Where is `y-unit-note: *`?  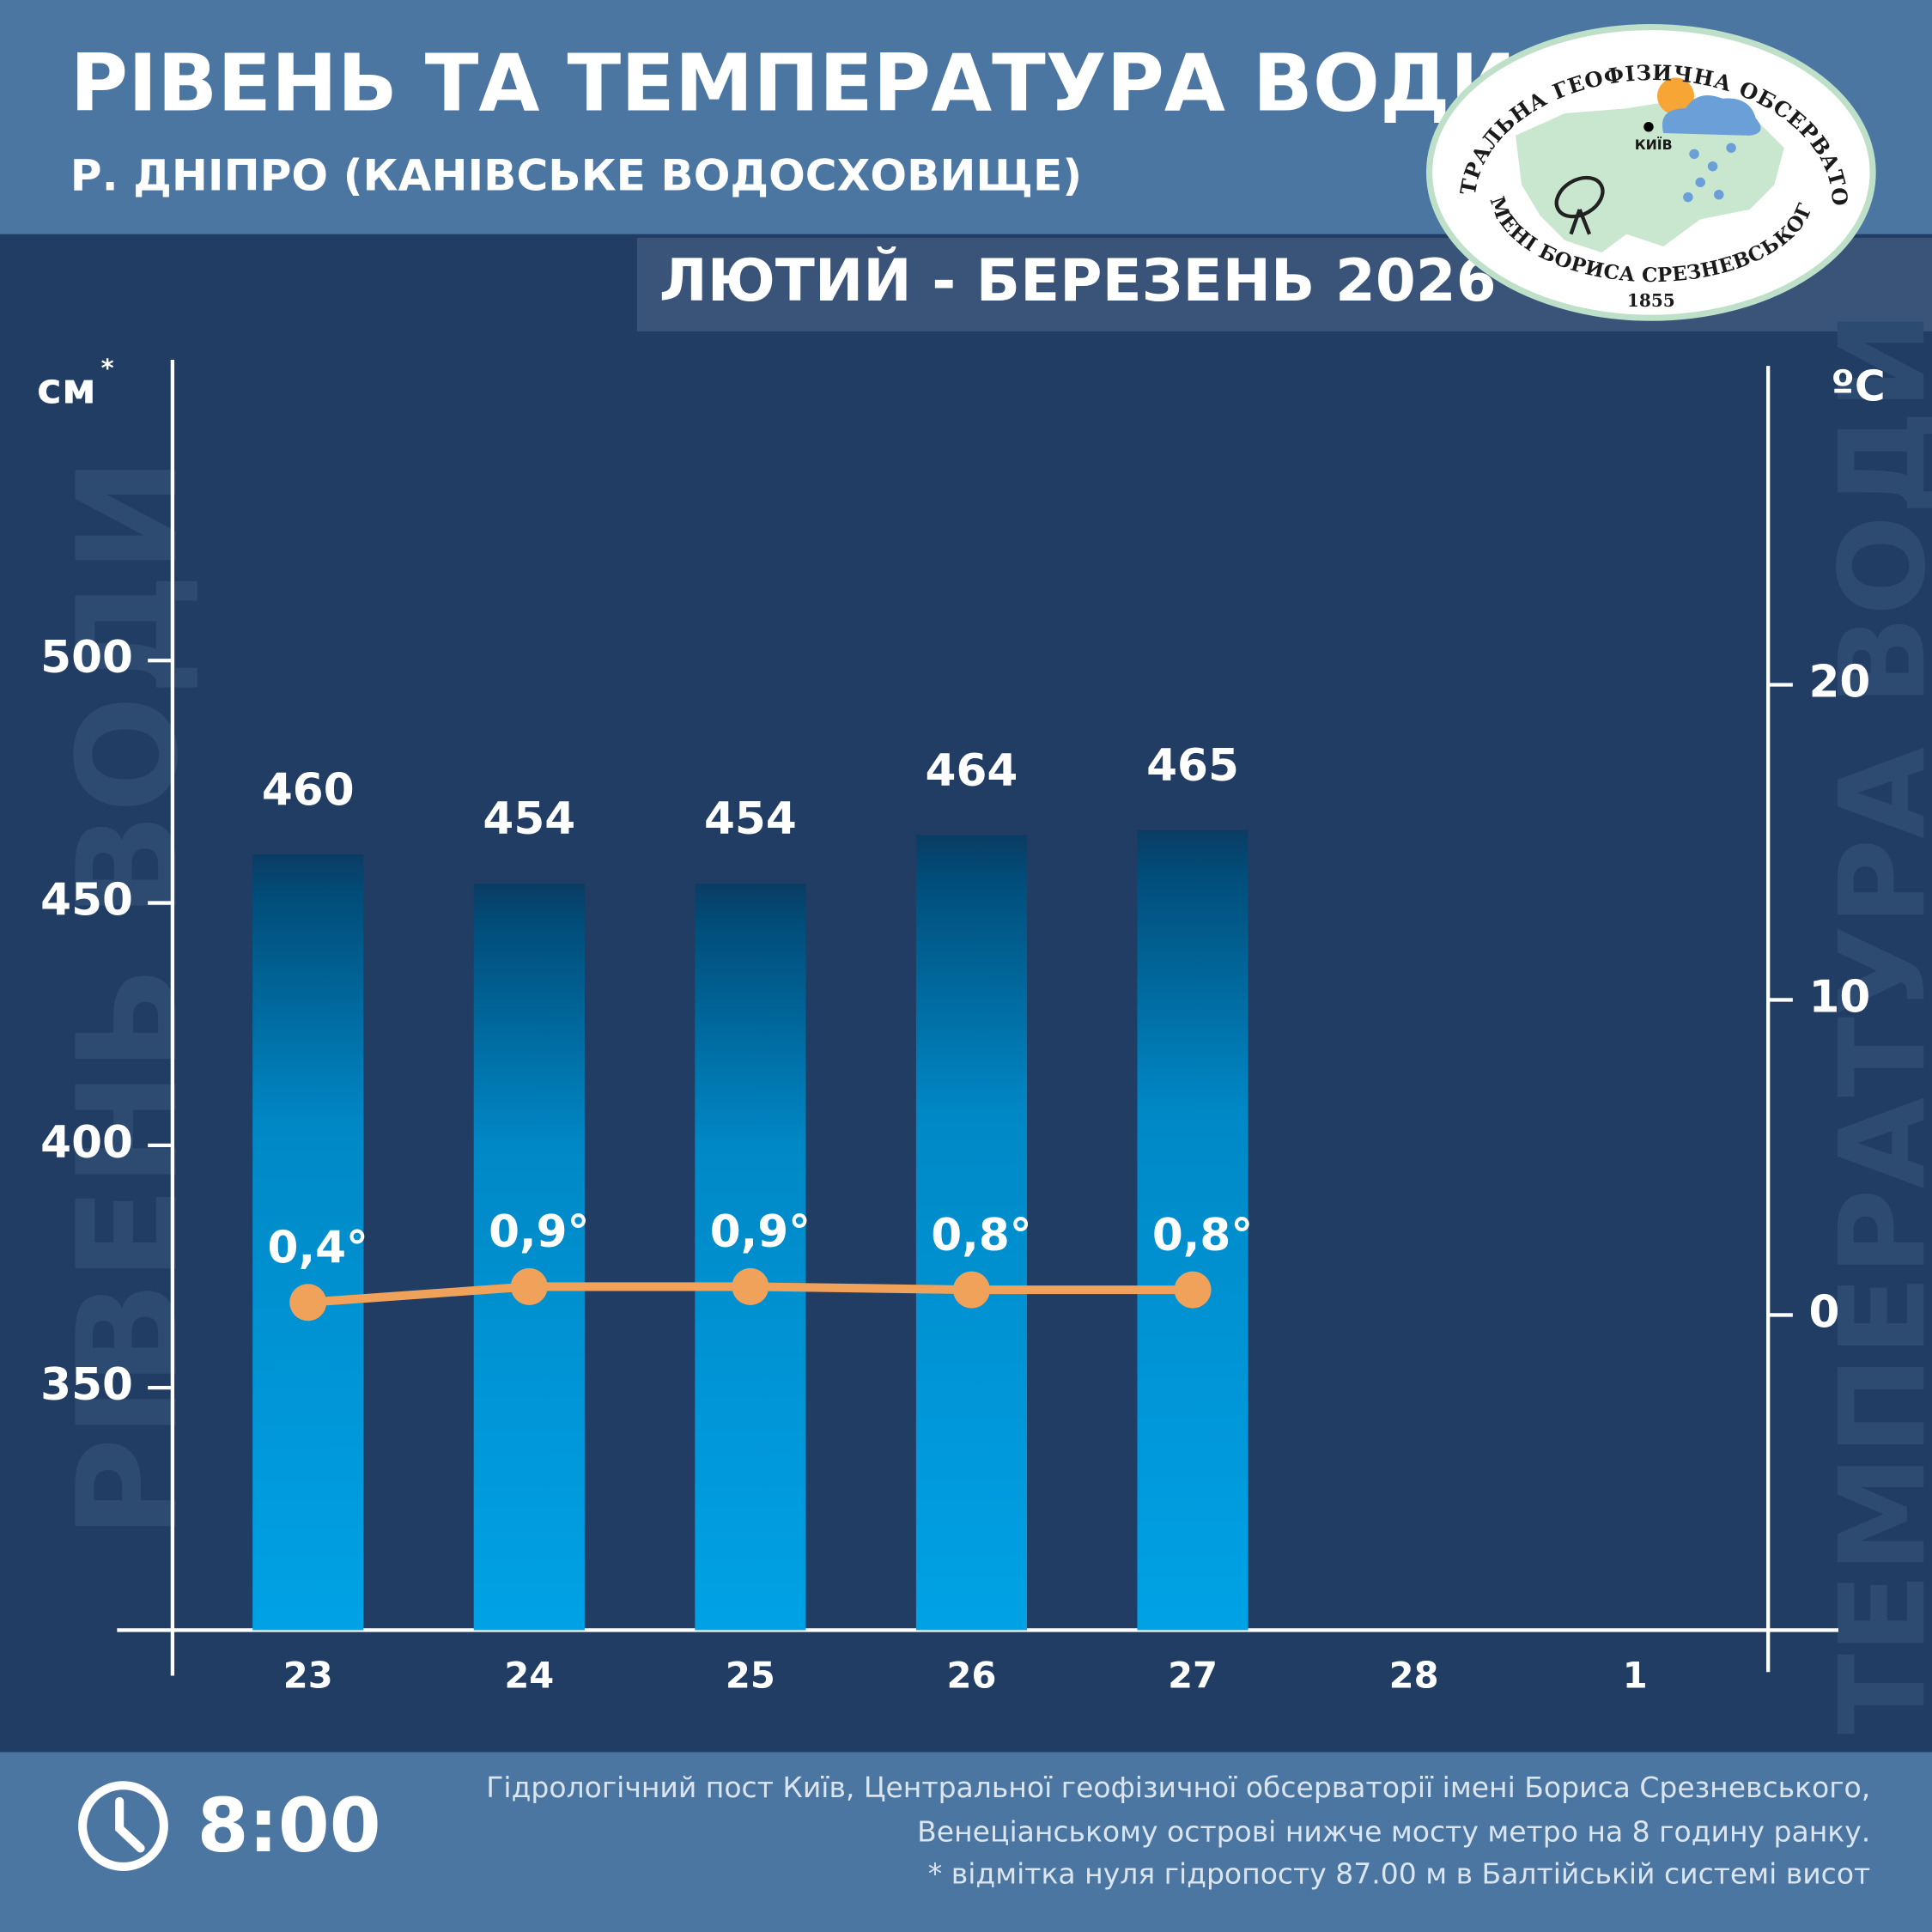
y-unit-note: * is located at coordinates (107, 367).